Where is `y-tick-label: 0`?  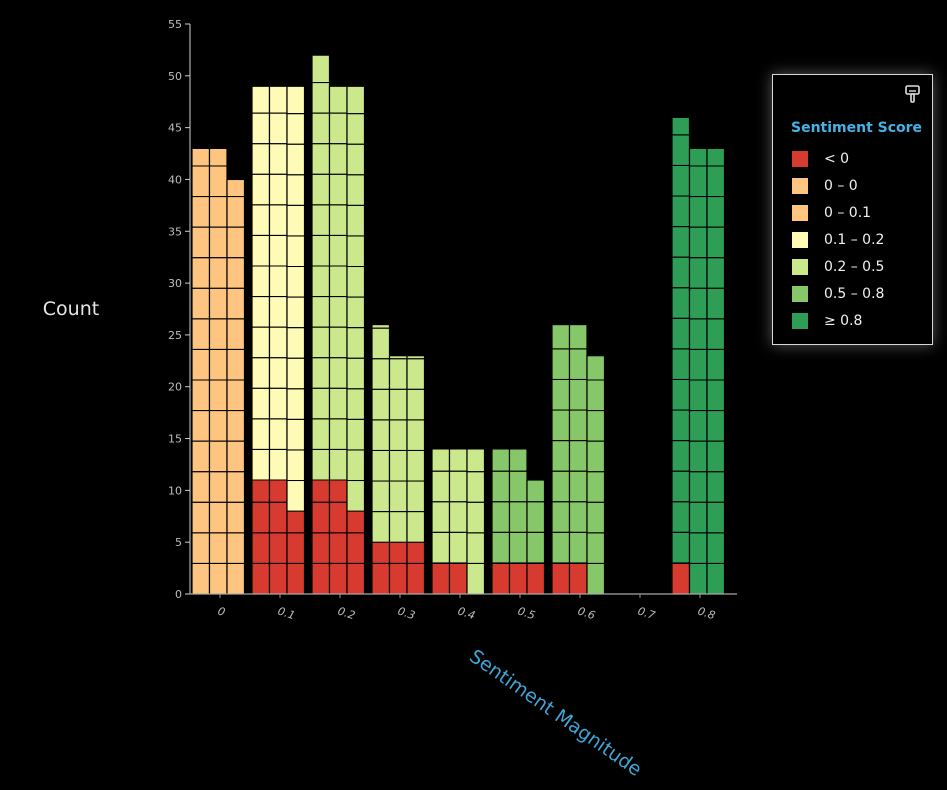 y-tick-label: 0 is located at coordinates (178, 594).